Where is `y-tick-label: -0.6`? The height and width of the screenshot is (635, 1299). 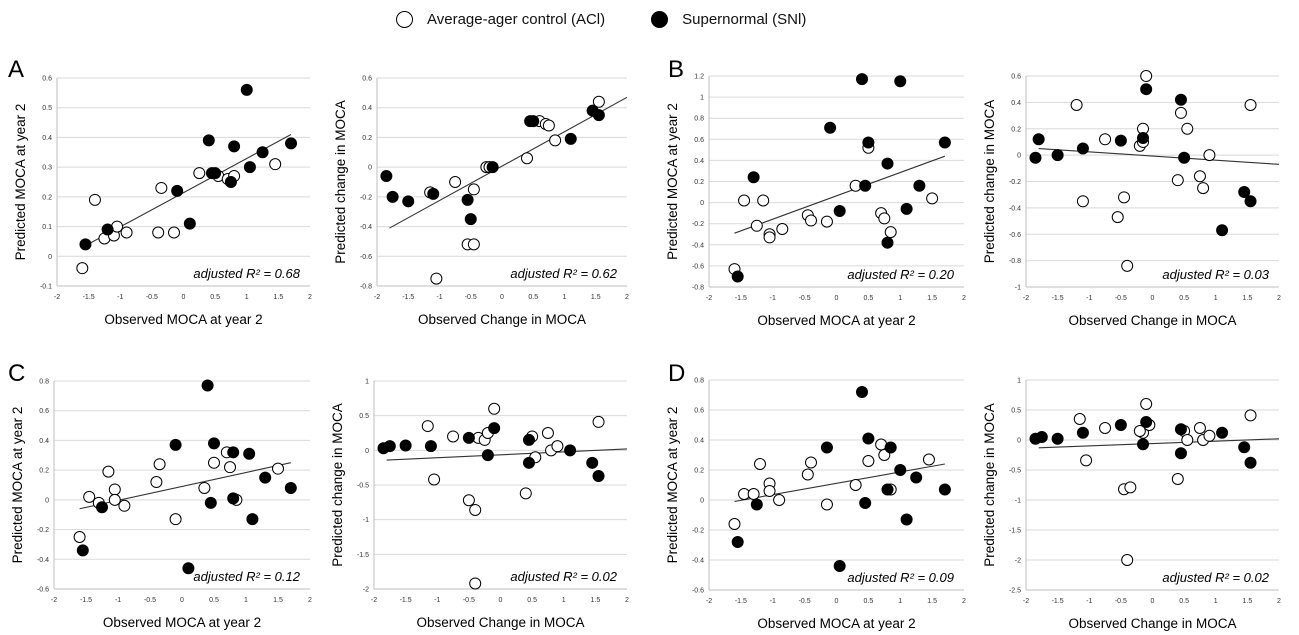
y-tick-label: -0.6 is located at coordinates (698, 266).